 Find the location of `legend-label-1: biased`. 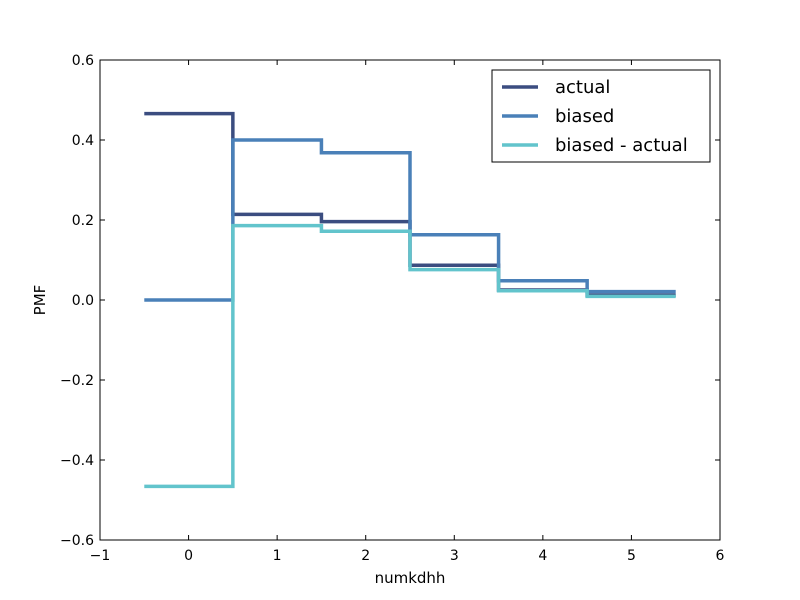

legend-label-1: biased is located at coordinates (584, 116).